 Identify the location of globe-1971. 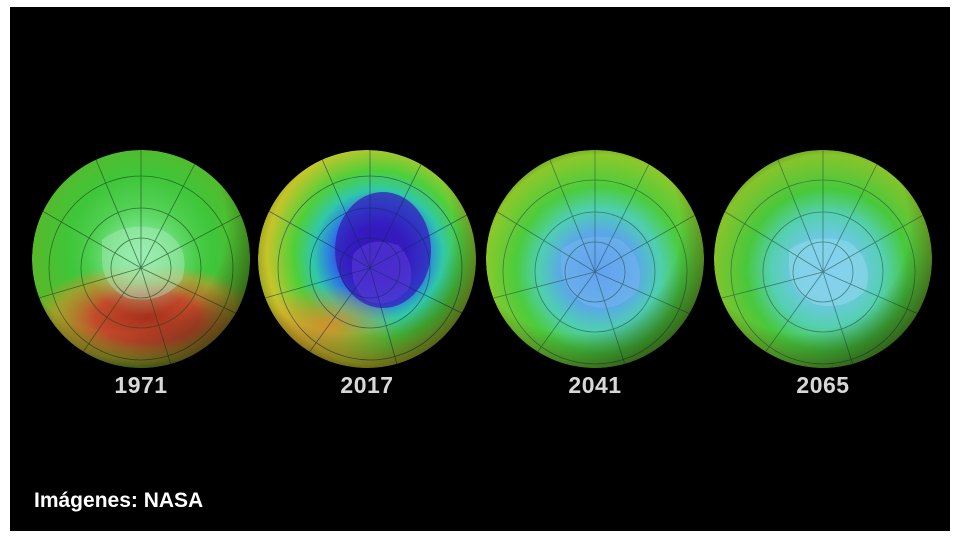
(141, 259).